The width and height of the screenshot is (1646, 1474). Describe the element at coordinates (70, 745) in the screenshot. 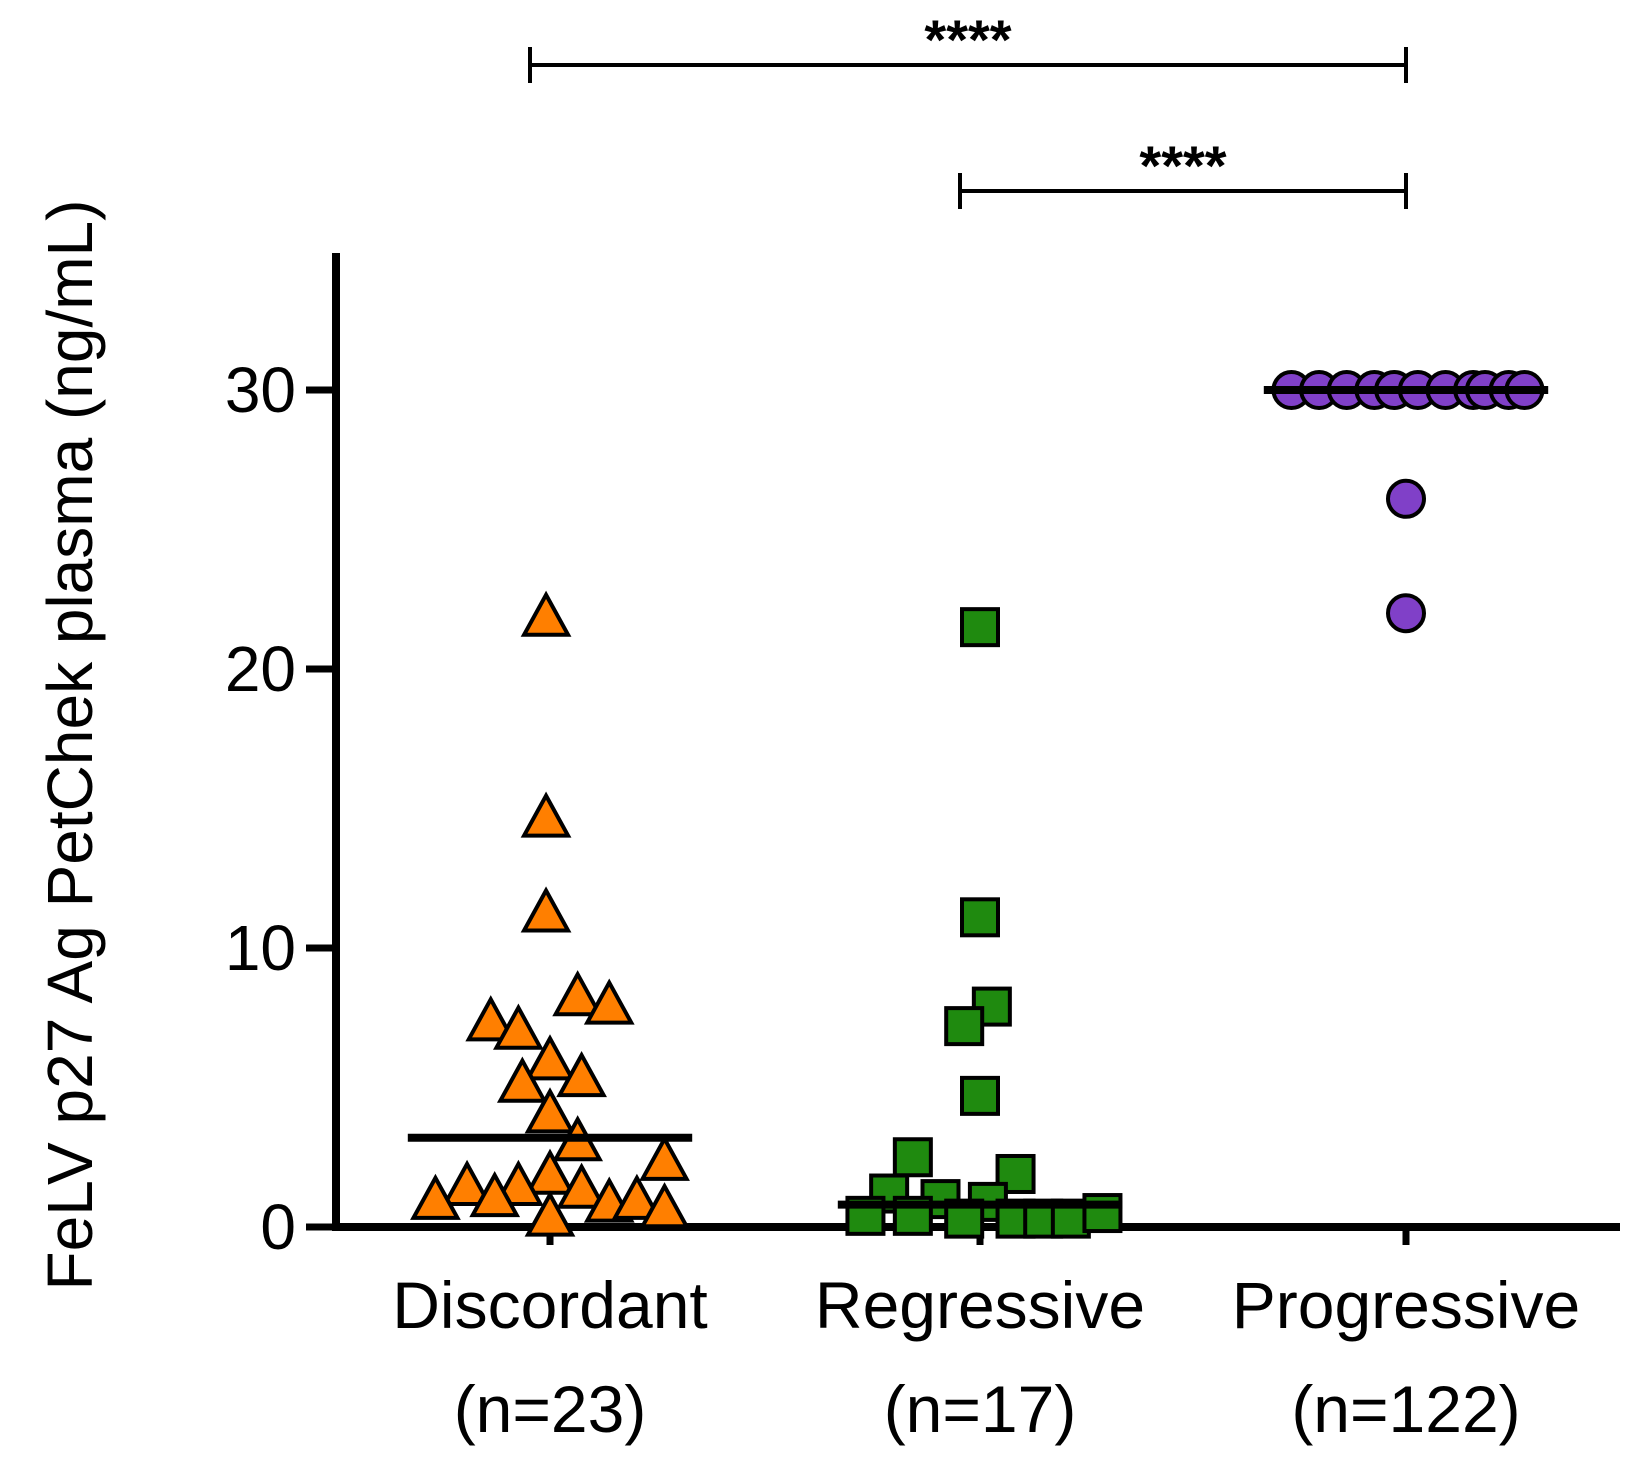

I see `y-axis-title: FeLV p27 Ag PetChek plasma (ng/mL)` at that location.